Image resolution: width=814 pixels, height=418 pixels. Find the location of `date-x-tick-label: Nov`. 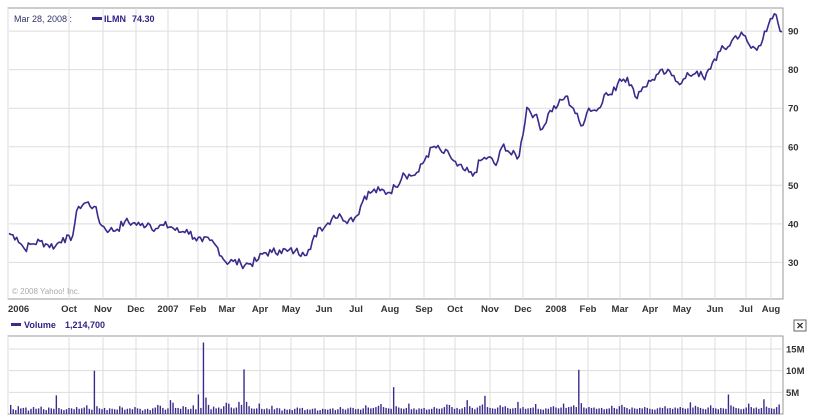

date-x-tick-label: Nov is located at coordinates (103, 309).